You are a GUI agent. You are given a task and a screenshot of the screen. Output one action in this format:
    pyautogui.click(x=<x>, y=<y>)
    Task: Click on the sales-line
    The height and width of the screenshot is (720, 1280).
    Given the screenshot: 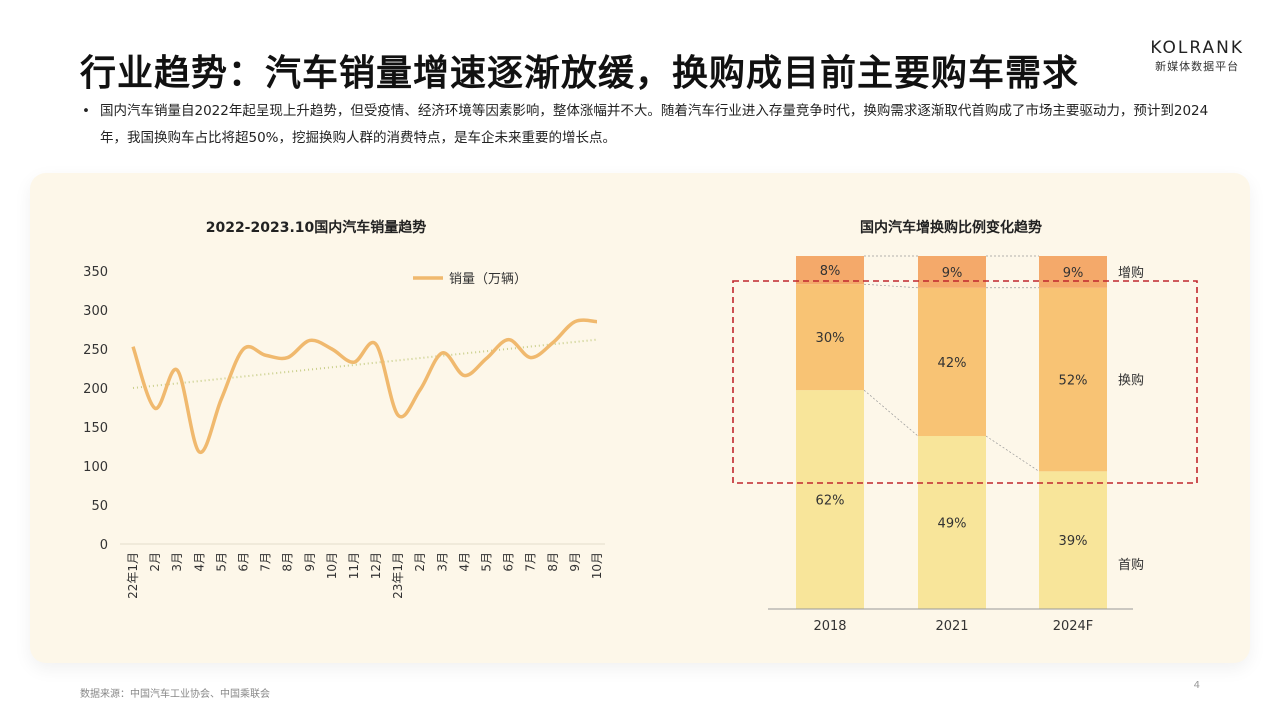 What is the action you would take?
    pyautogui.click(x=364, y=386)
    